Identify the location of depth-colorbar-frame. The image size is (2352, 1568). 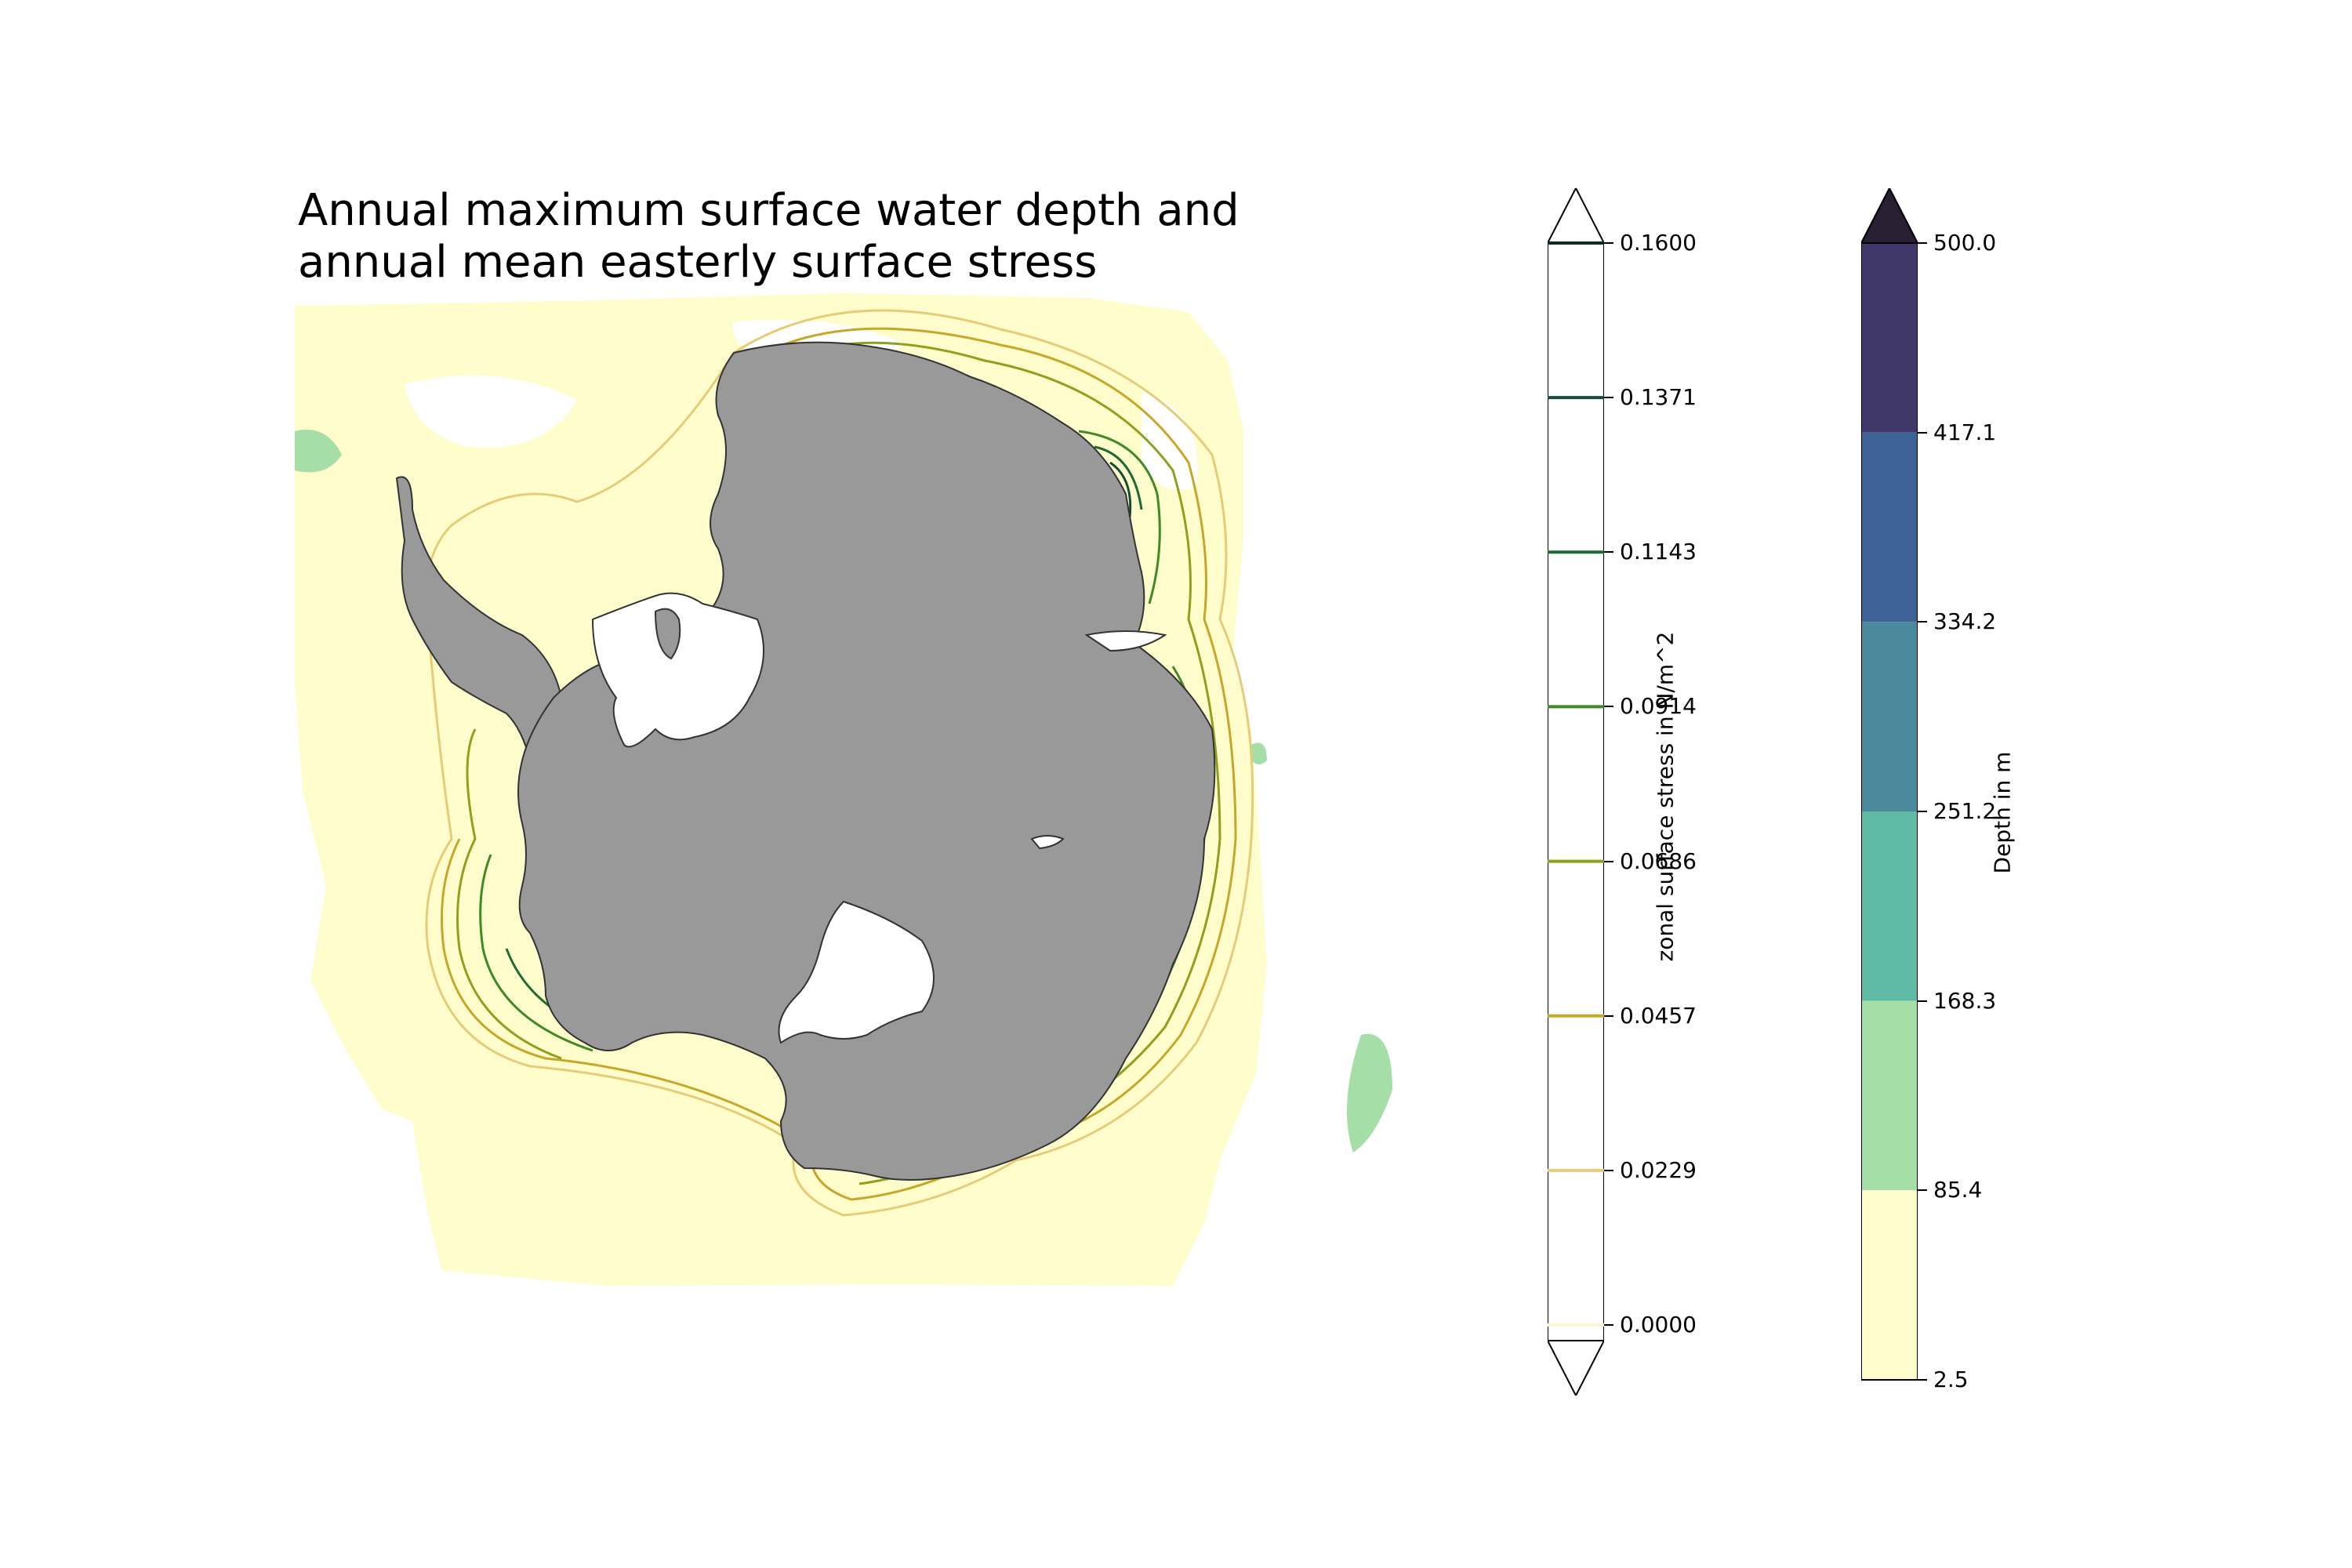
(1889, 811).